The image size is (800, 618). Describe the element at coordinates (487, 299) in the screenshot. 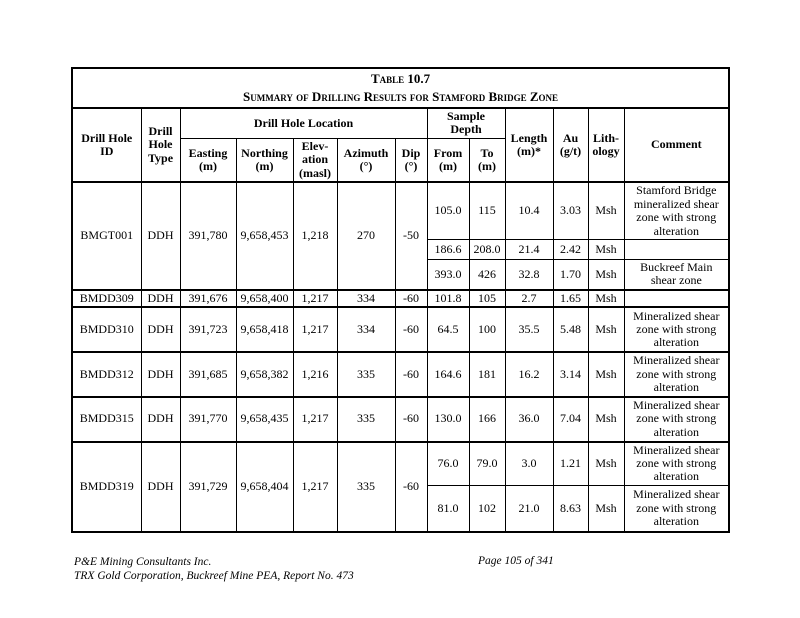

I see `cell-to: 105` at that location.